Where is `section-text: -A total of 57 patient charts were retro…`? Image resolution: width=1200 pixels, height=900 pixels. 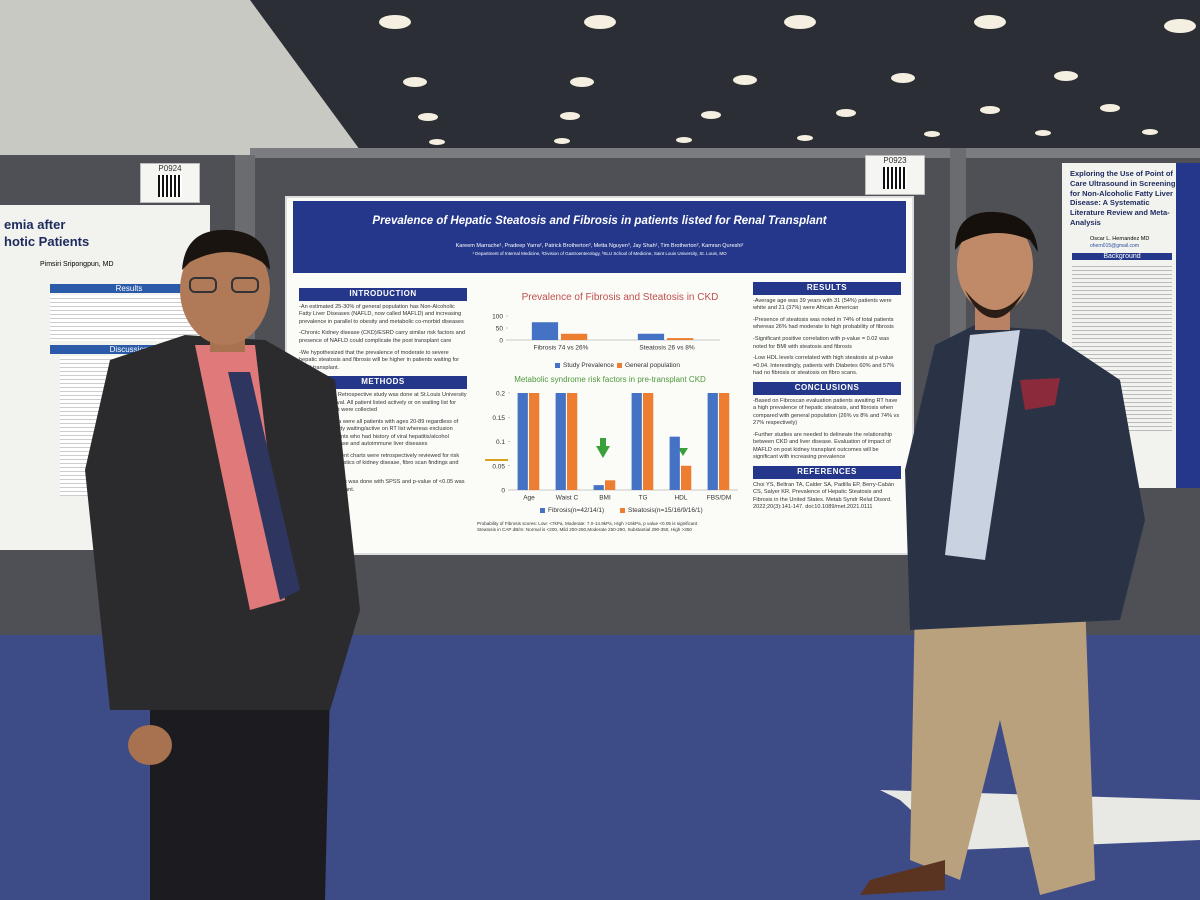 section-text: -A total of 57 patient charts were retro… is located at coordinates (379, 463).